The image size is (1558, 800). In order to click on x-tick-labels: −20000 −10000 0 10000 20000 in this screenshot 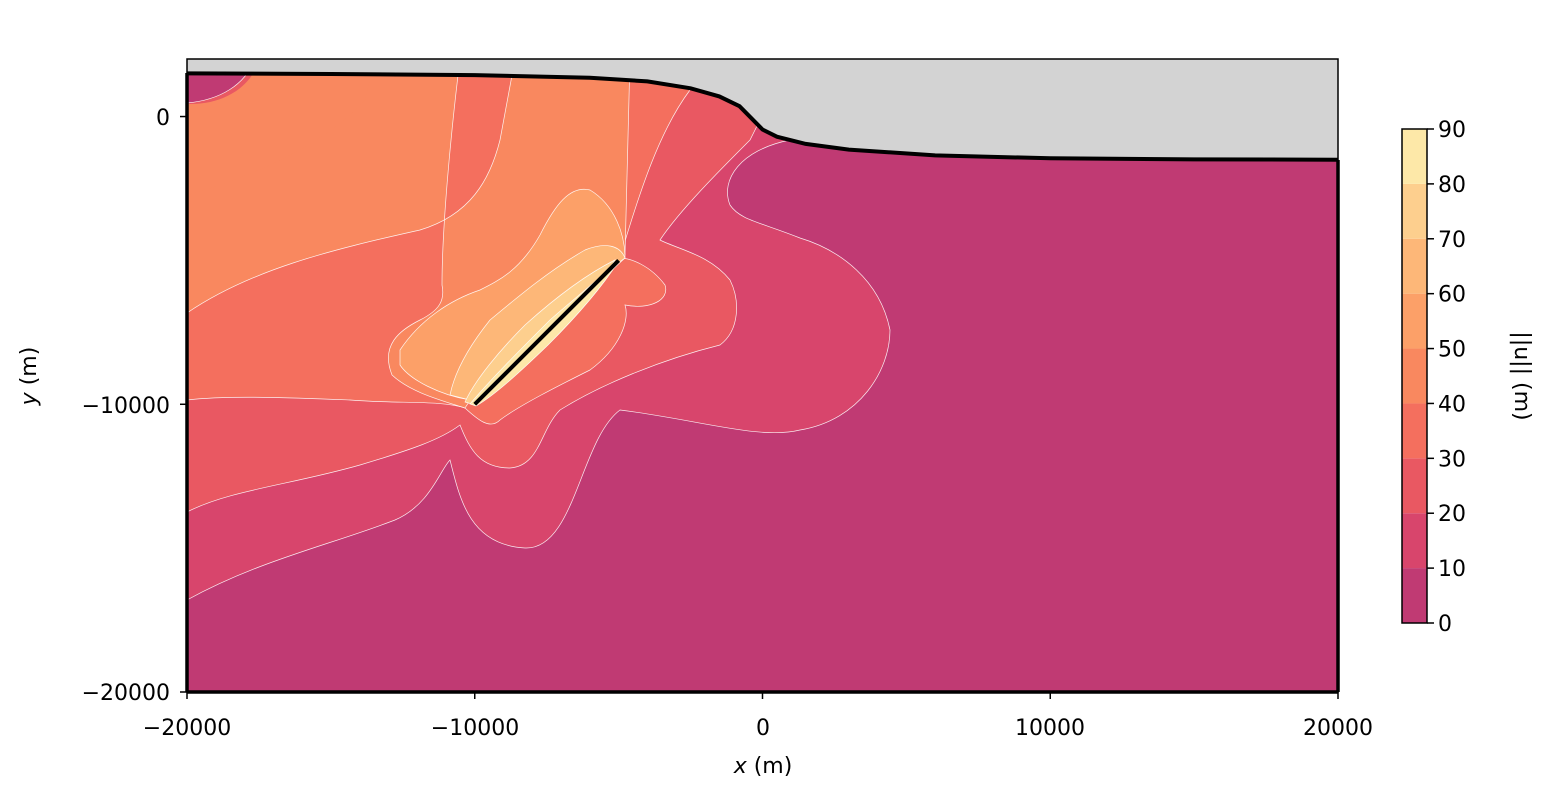, I will do `click(758, 728)`.